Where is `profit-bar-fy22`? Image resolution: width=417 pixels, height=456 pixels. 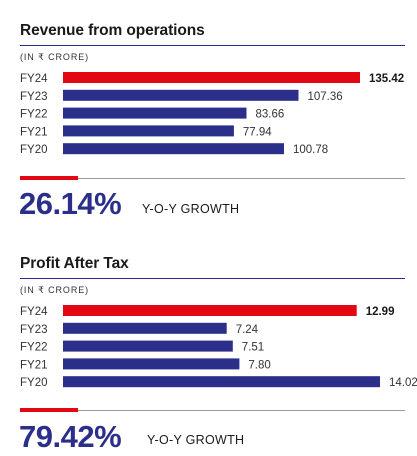
profit-bar-fy22 is located at coordinates (148, 346).